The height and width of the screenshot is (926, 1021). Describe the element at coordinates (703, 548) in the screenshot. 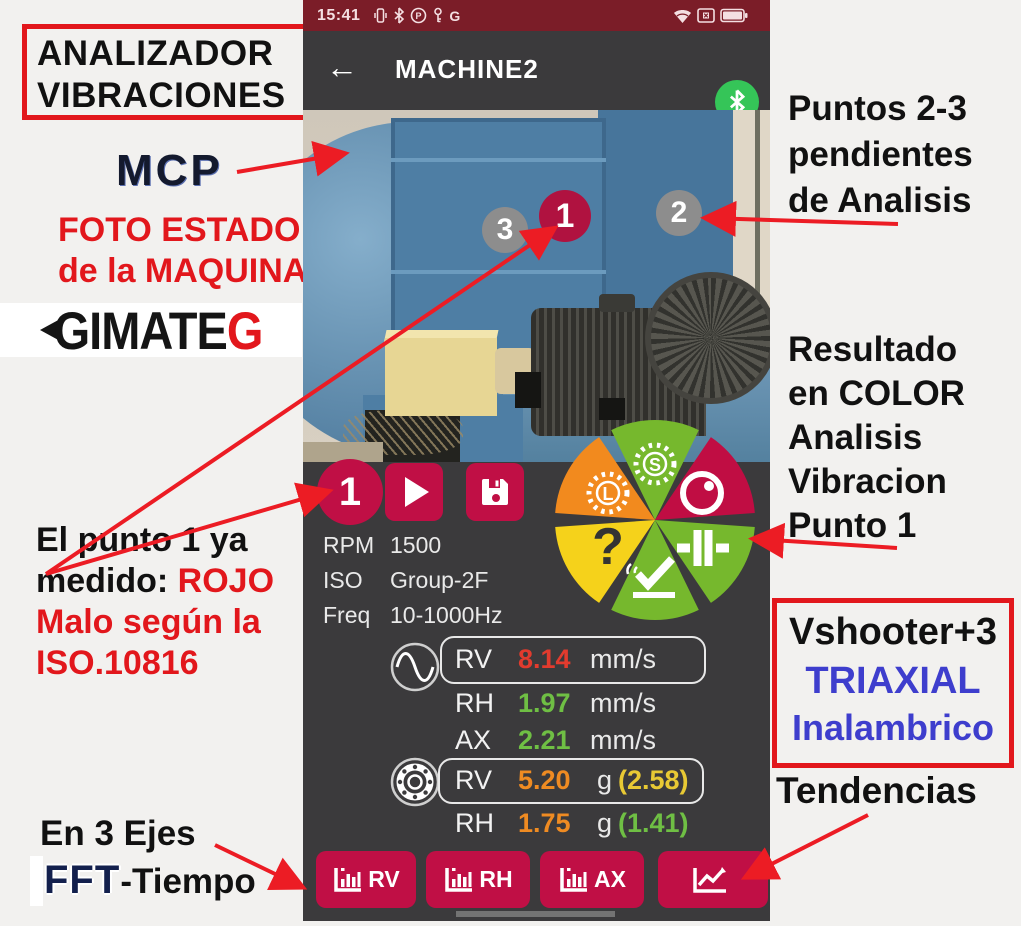

I see `alignment-icon` at that location.